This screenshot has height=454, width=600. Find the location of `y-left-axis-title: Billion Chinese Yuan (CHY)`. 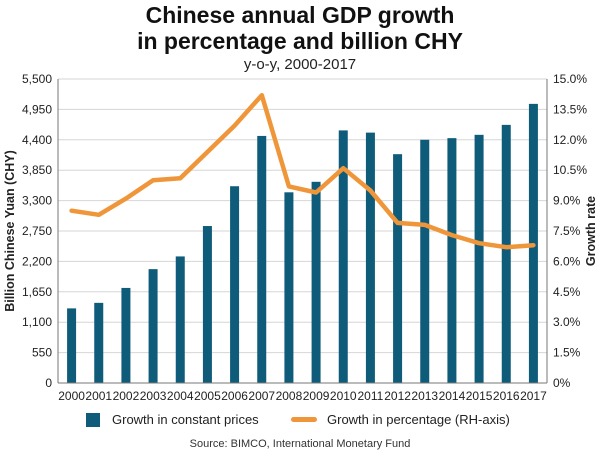

y-left-axis-title: Billion Chinese Yuan (CHY) is located at coordinates (10, 231).